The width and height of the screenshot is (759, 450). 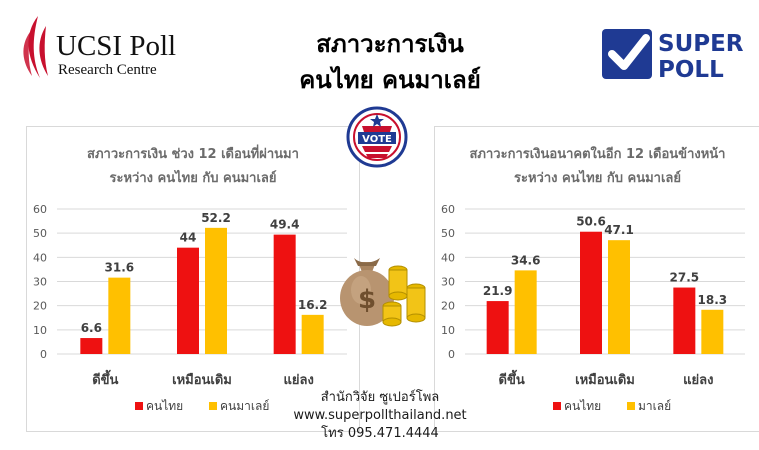 I want to click on footer-phone: โทร 095.471.4444, so click(x=380, y=433).